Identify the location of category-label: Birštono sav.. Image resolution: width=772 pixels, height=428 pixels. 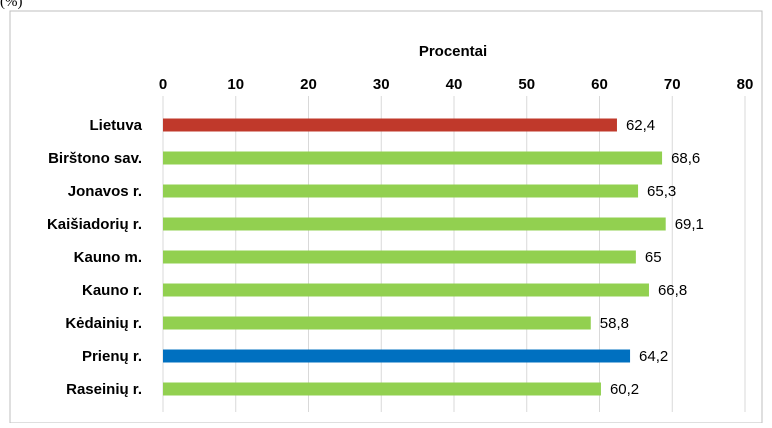
(95, 158).